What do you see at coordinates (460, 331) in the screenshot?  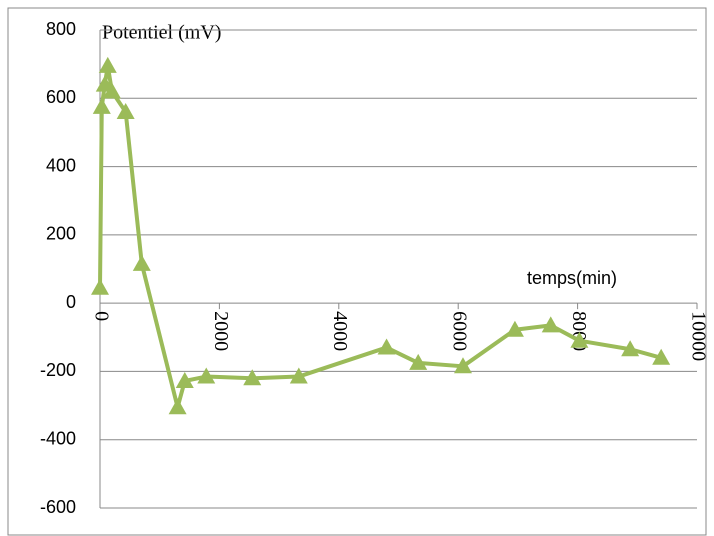 I see `x-tick-label: 6000` at bounding box center [460, 331].